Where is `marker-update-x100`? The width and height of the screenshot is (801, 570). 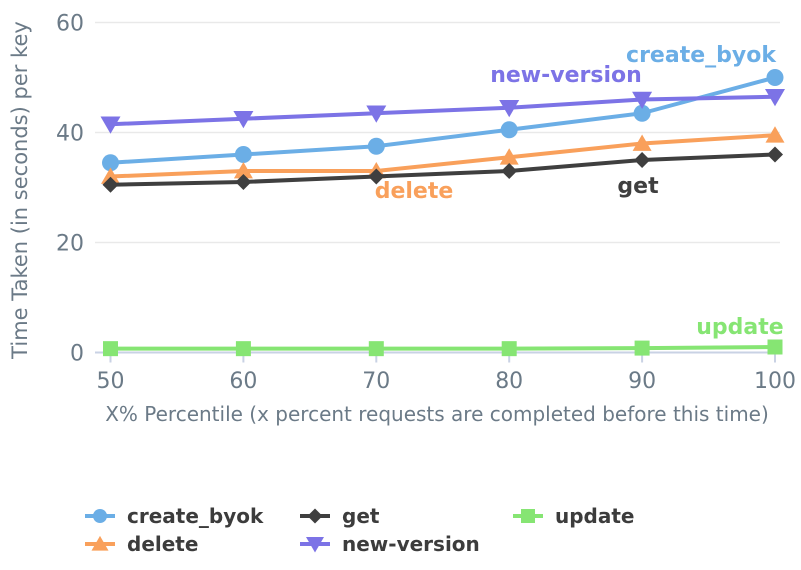 marker-update-x100 is located at coordinates (775, 347).